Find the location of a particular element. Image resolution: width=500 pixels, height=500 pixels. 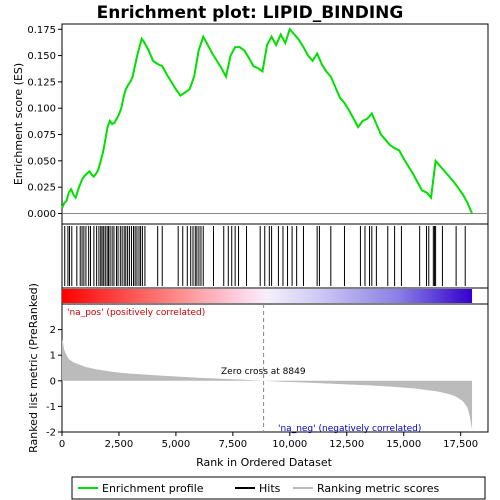

es-y-tick-label: 0.150 is located at coordinates (41, 56).